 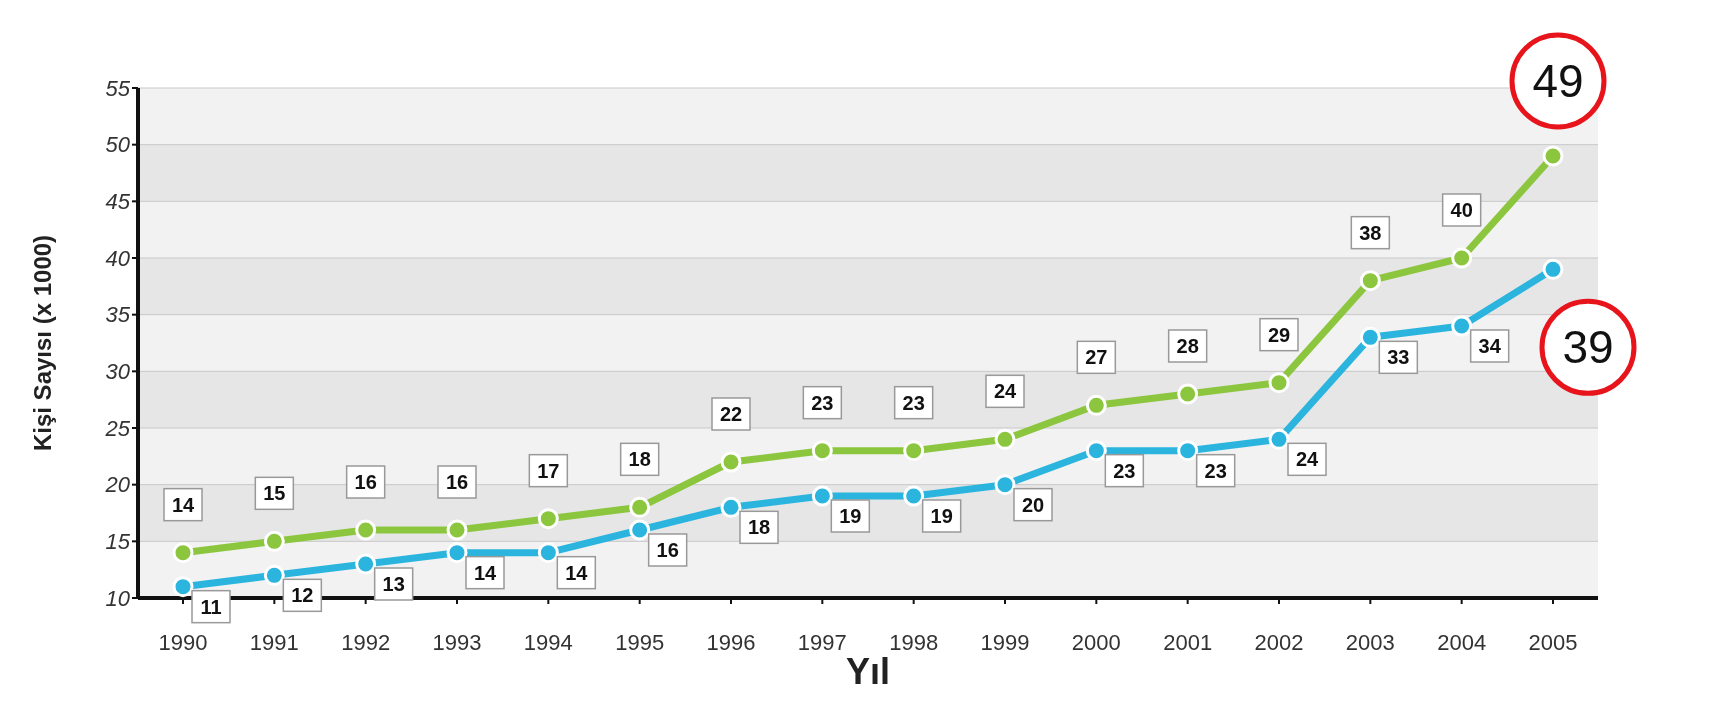 What do you see at coordinates (640, 642) in the screenshot?
I see `x-tick-label: 1995` at bounding box center [640, 642].